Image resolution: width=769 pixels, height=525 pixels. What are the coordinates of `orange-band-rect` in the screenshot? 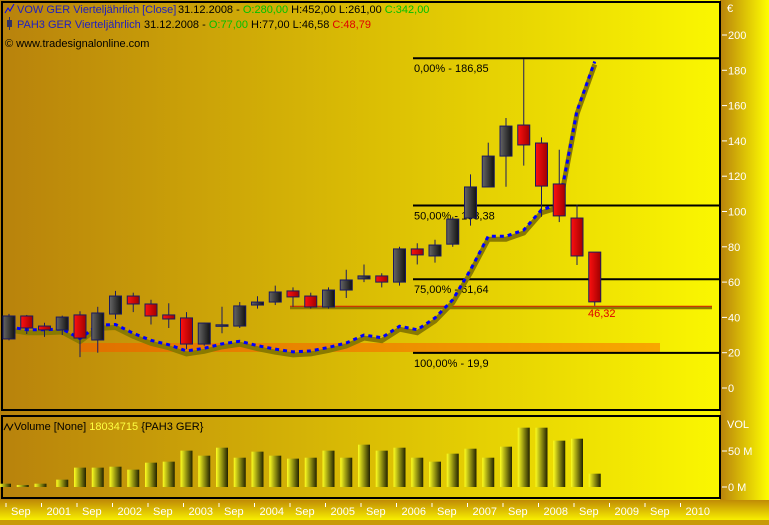 It's located at (370, 347).